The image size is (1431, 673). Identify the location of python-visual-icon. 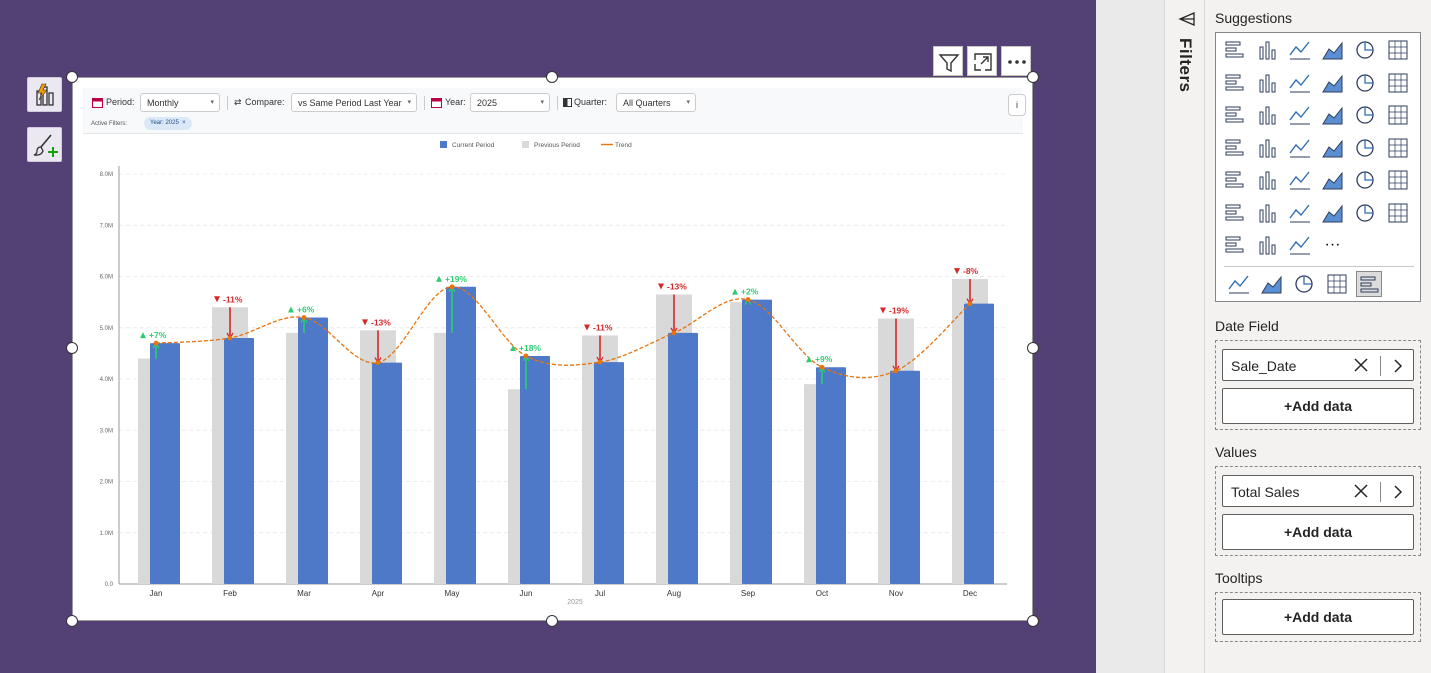
(1365, 180).